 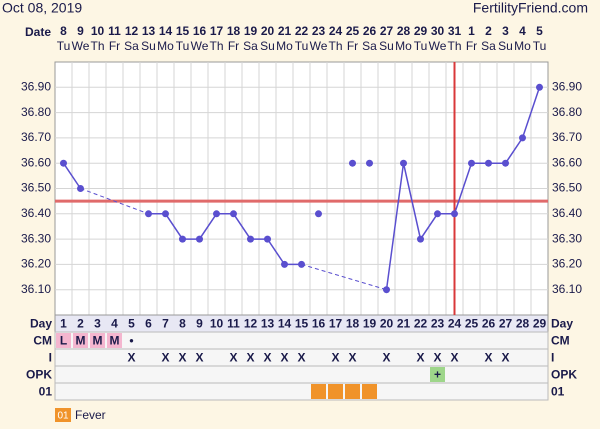 What do you see at coordinates (522, 31) in the screenshot?
I see `date: 4` at bounding box center [522, 31].